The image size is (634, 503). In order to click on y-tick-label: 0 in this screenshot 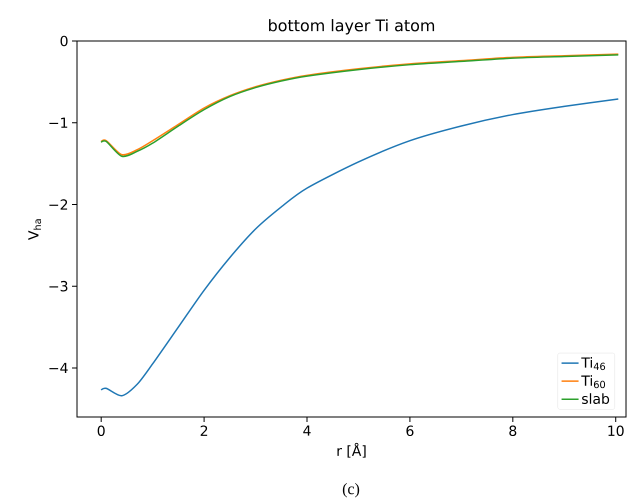, I will do `click(64, 41)`.